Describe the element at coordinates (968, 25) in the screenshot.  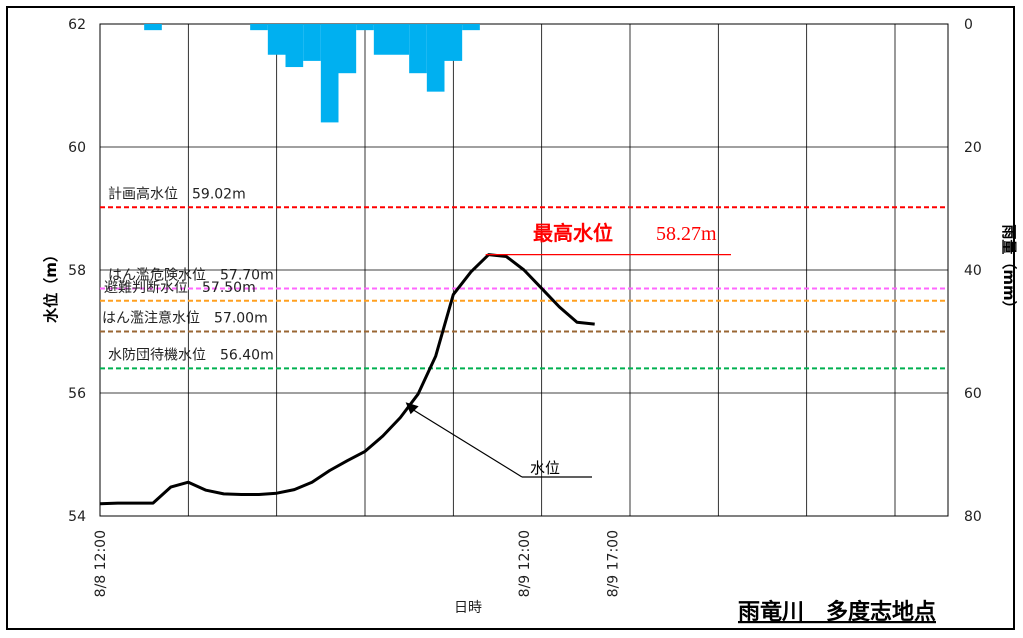
I see `y-right-tick-label: 0` at that location.